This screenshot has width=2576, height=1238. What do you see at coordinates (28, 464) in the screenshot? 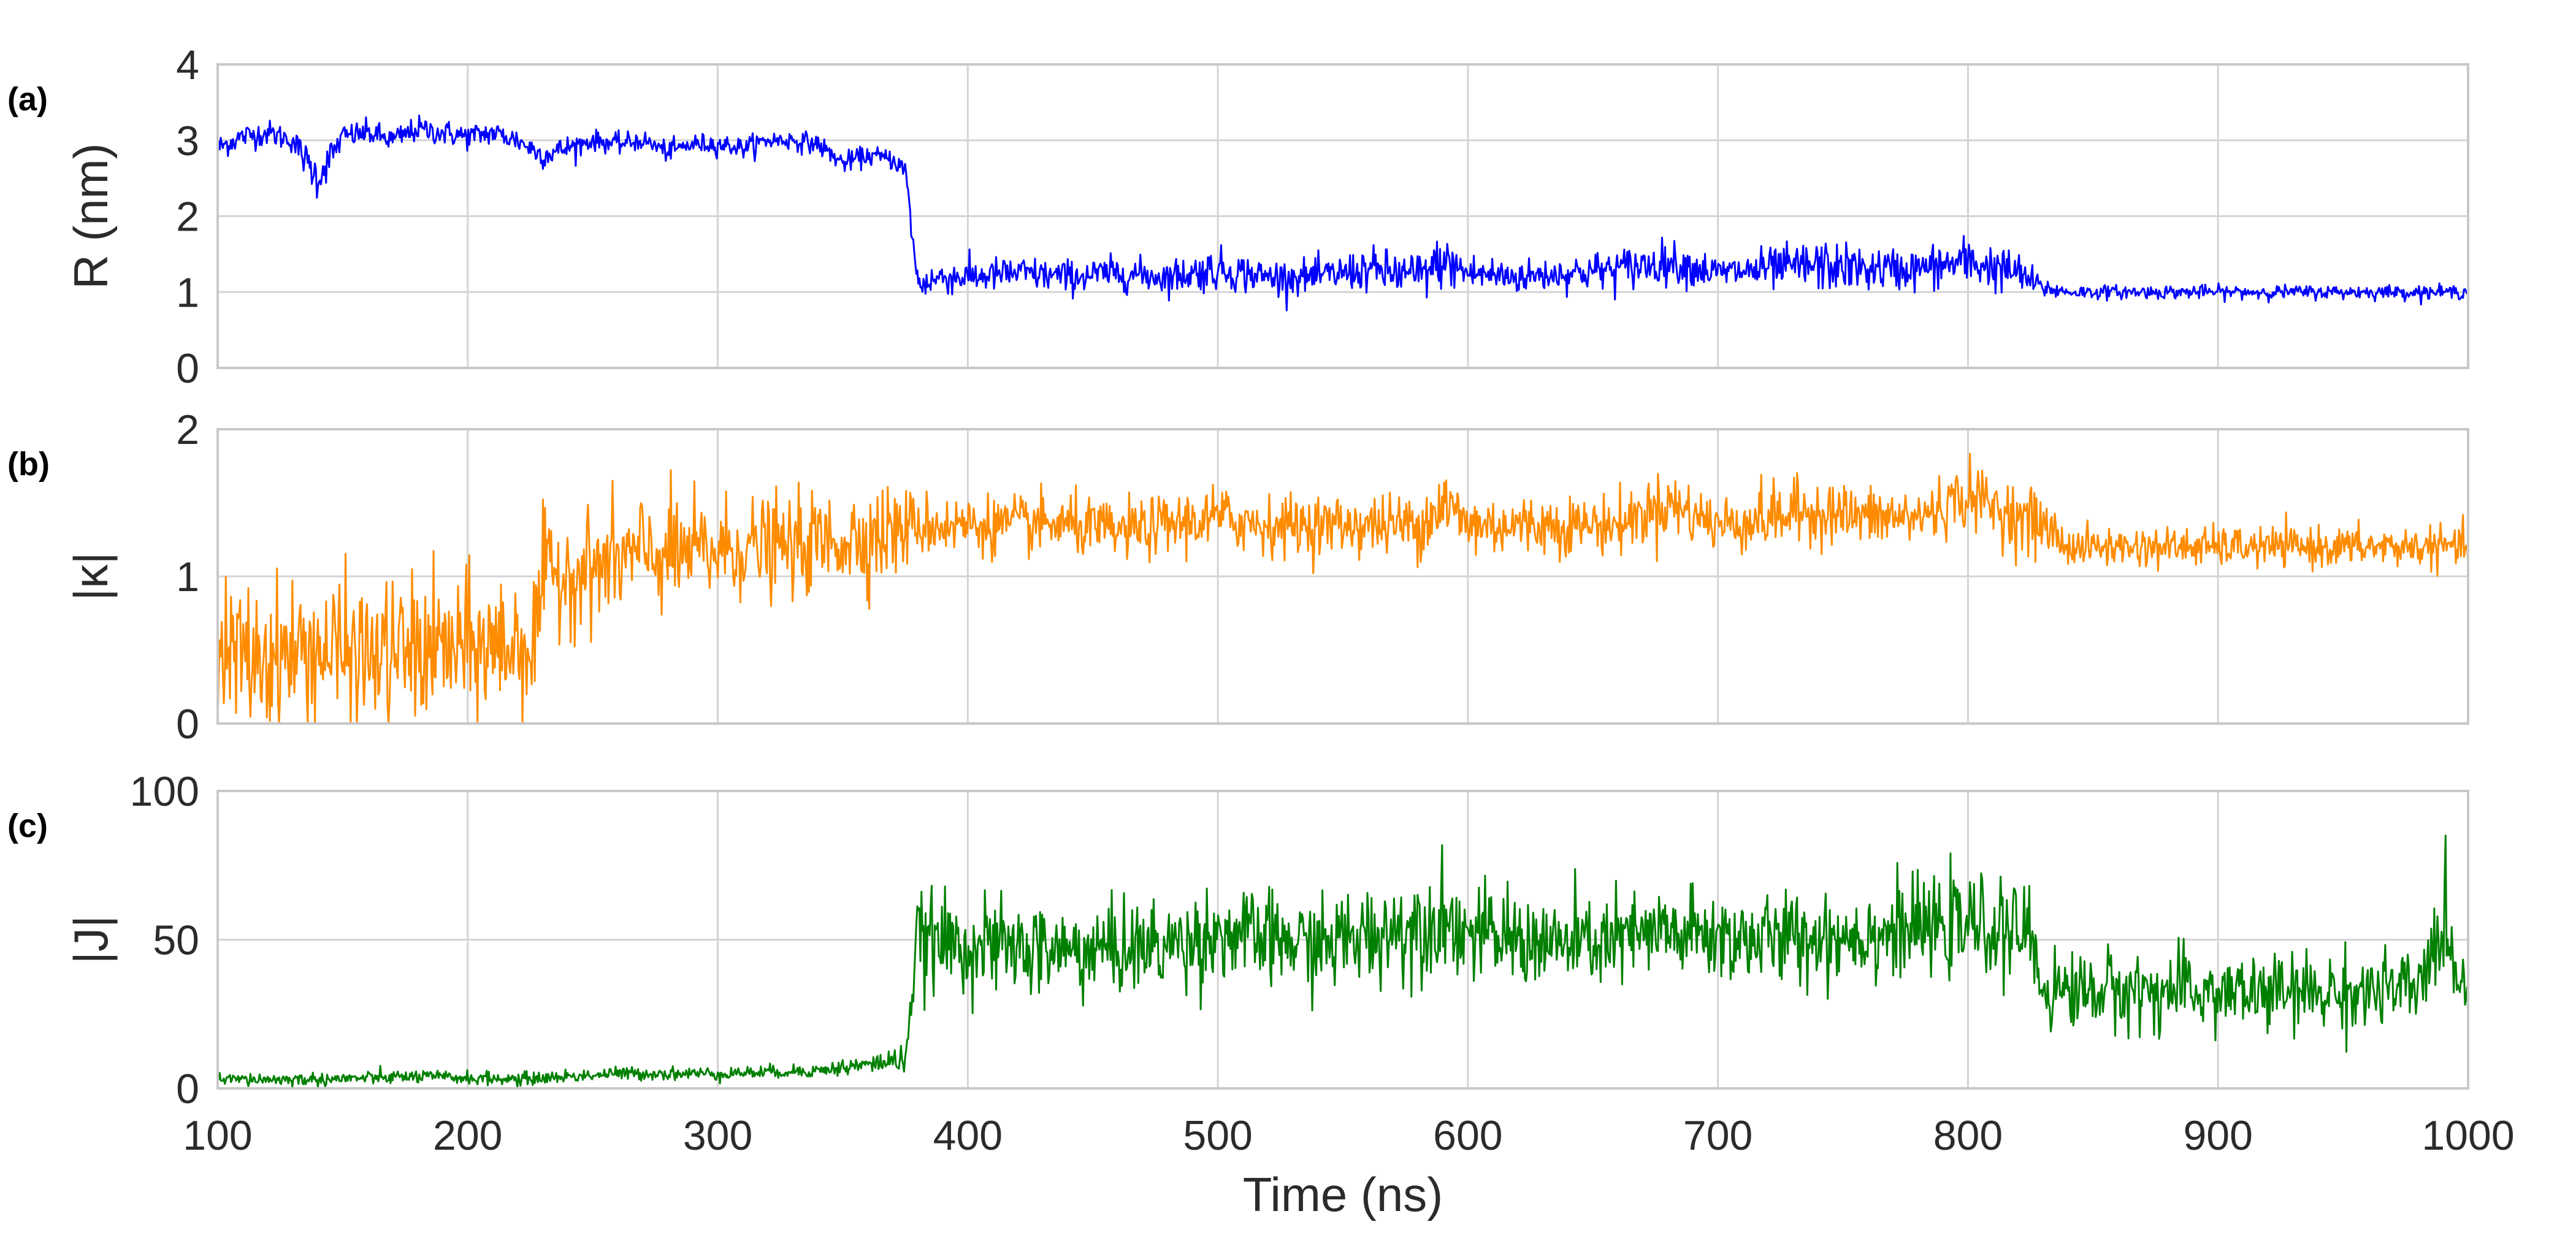
I see `panel-tag: (b)` at bounding box center [28, 464].